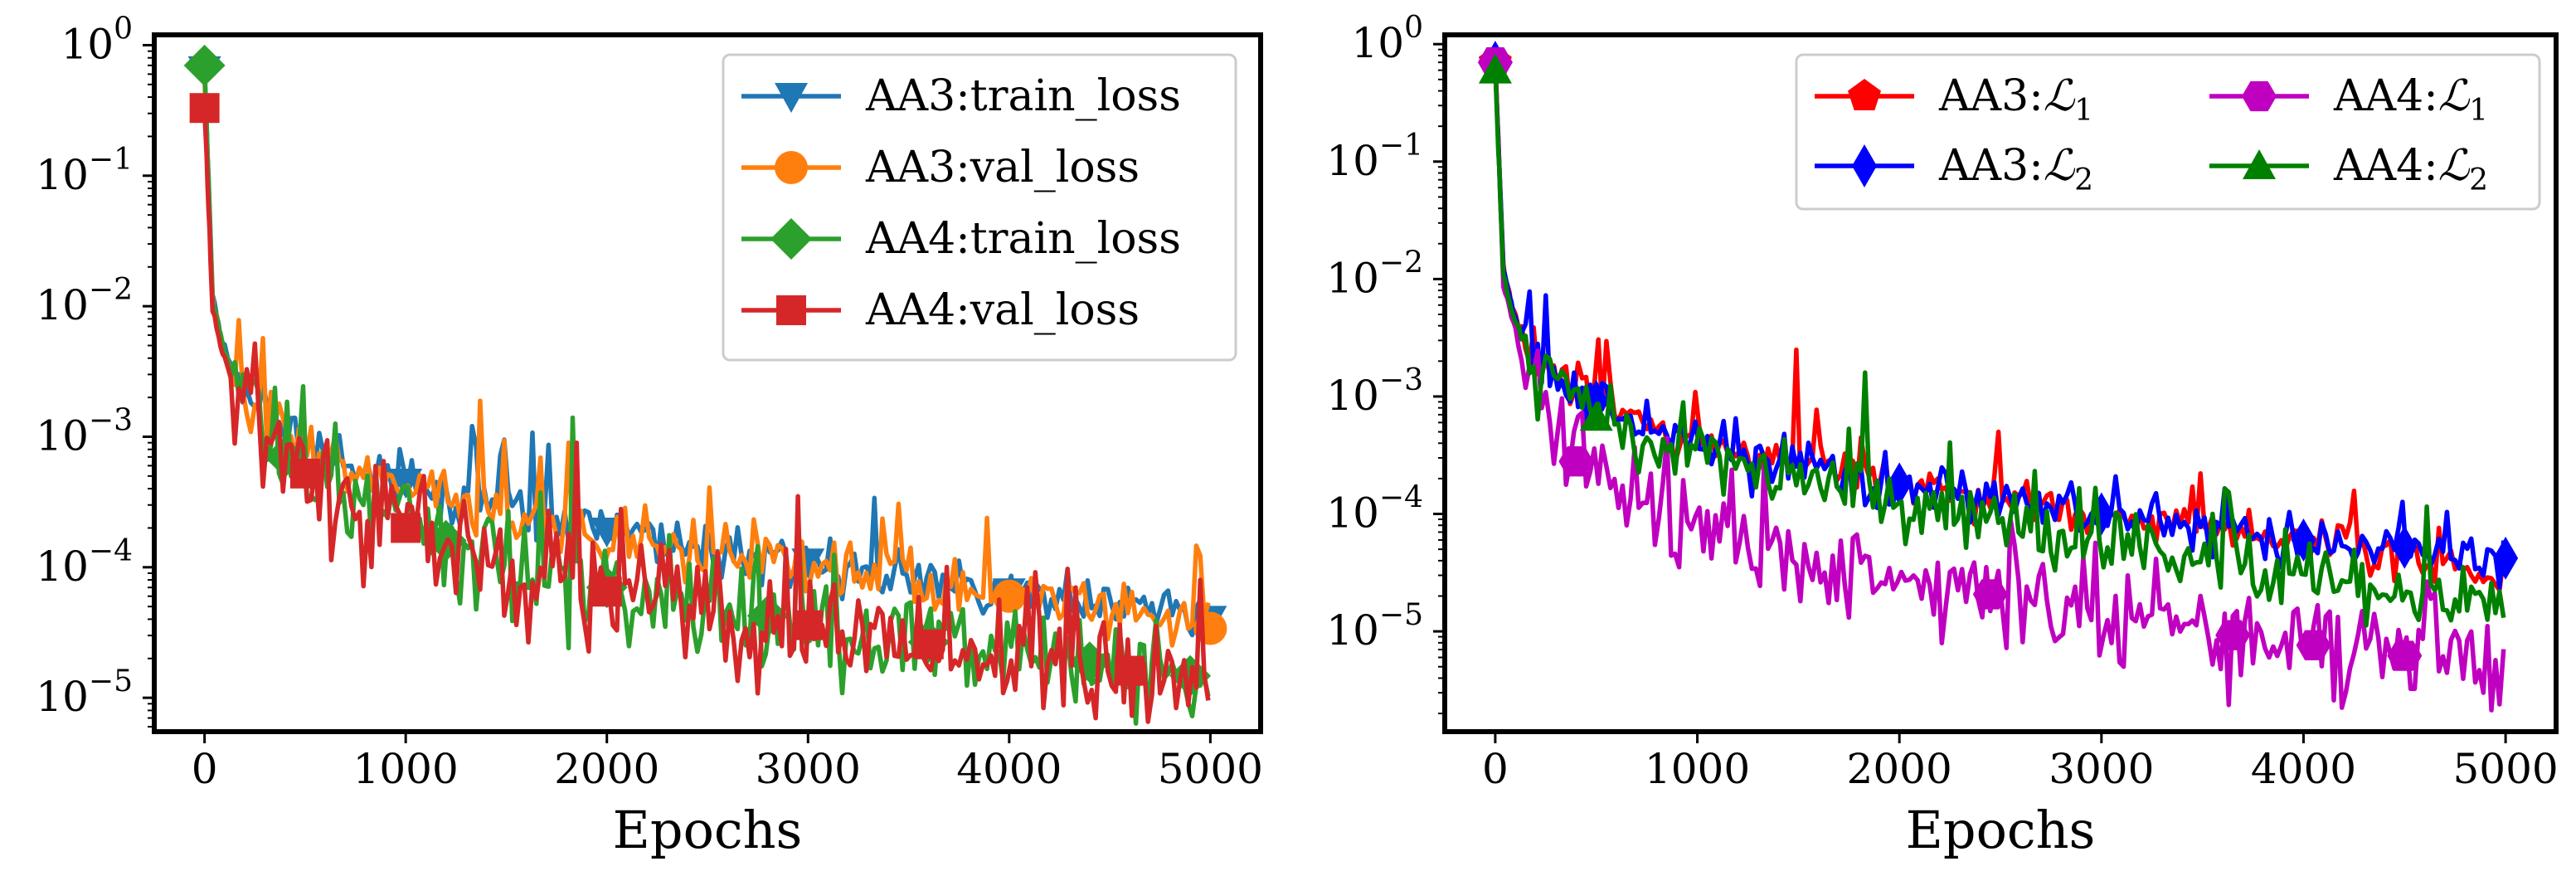  I want to click on series-marker-AA4:train_loss, so click(204, 65).